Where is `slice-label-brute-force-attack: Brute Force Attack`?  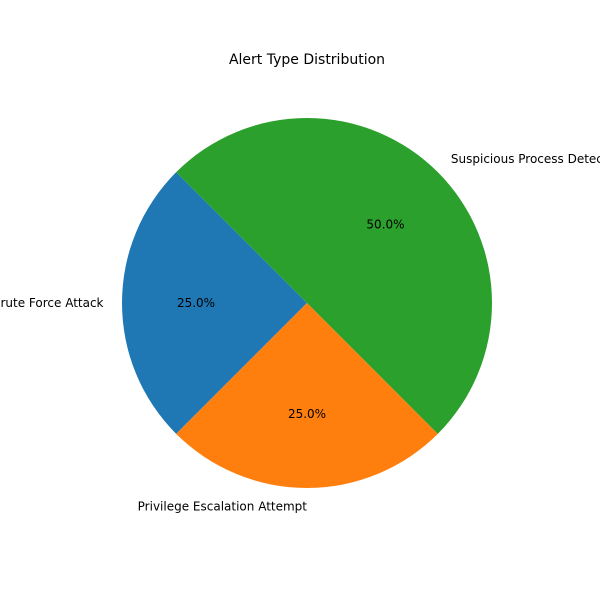
slice-label-brute-force-attack: Brute Force Attack is located at coordinates (52, 303).